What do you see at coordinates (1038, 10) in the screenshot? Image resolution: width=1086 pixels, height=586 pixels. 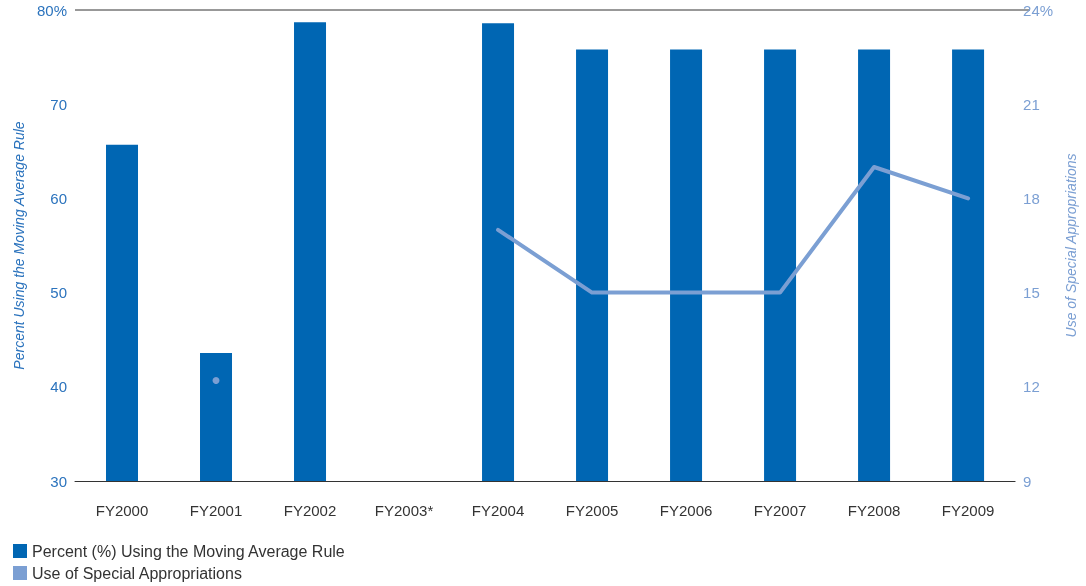 I see `y2-tick-label: 24%` at bounding box center [1038, 10].